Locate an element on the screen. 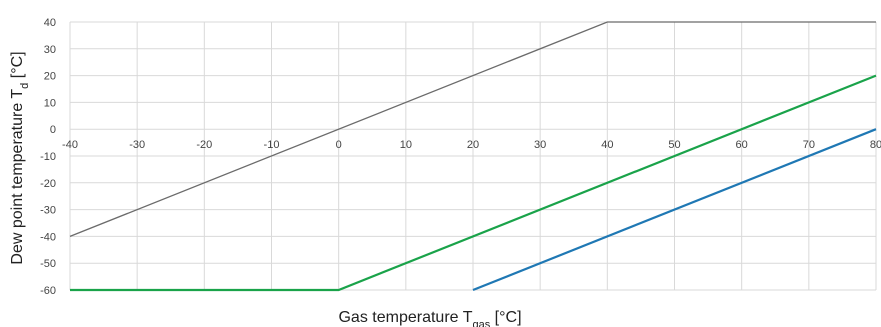 This screenshot has height=327, width=881. x-tick-label: -30 is located at coordinates (137, 145).